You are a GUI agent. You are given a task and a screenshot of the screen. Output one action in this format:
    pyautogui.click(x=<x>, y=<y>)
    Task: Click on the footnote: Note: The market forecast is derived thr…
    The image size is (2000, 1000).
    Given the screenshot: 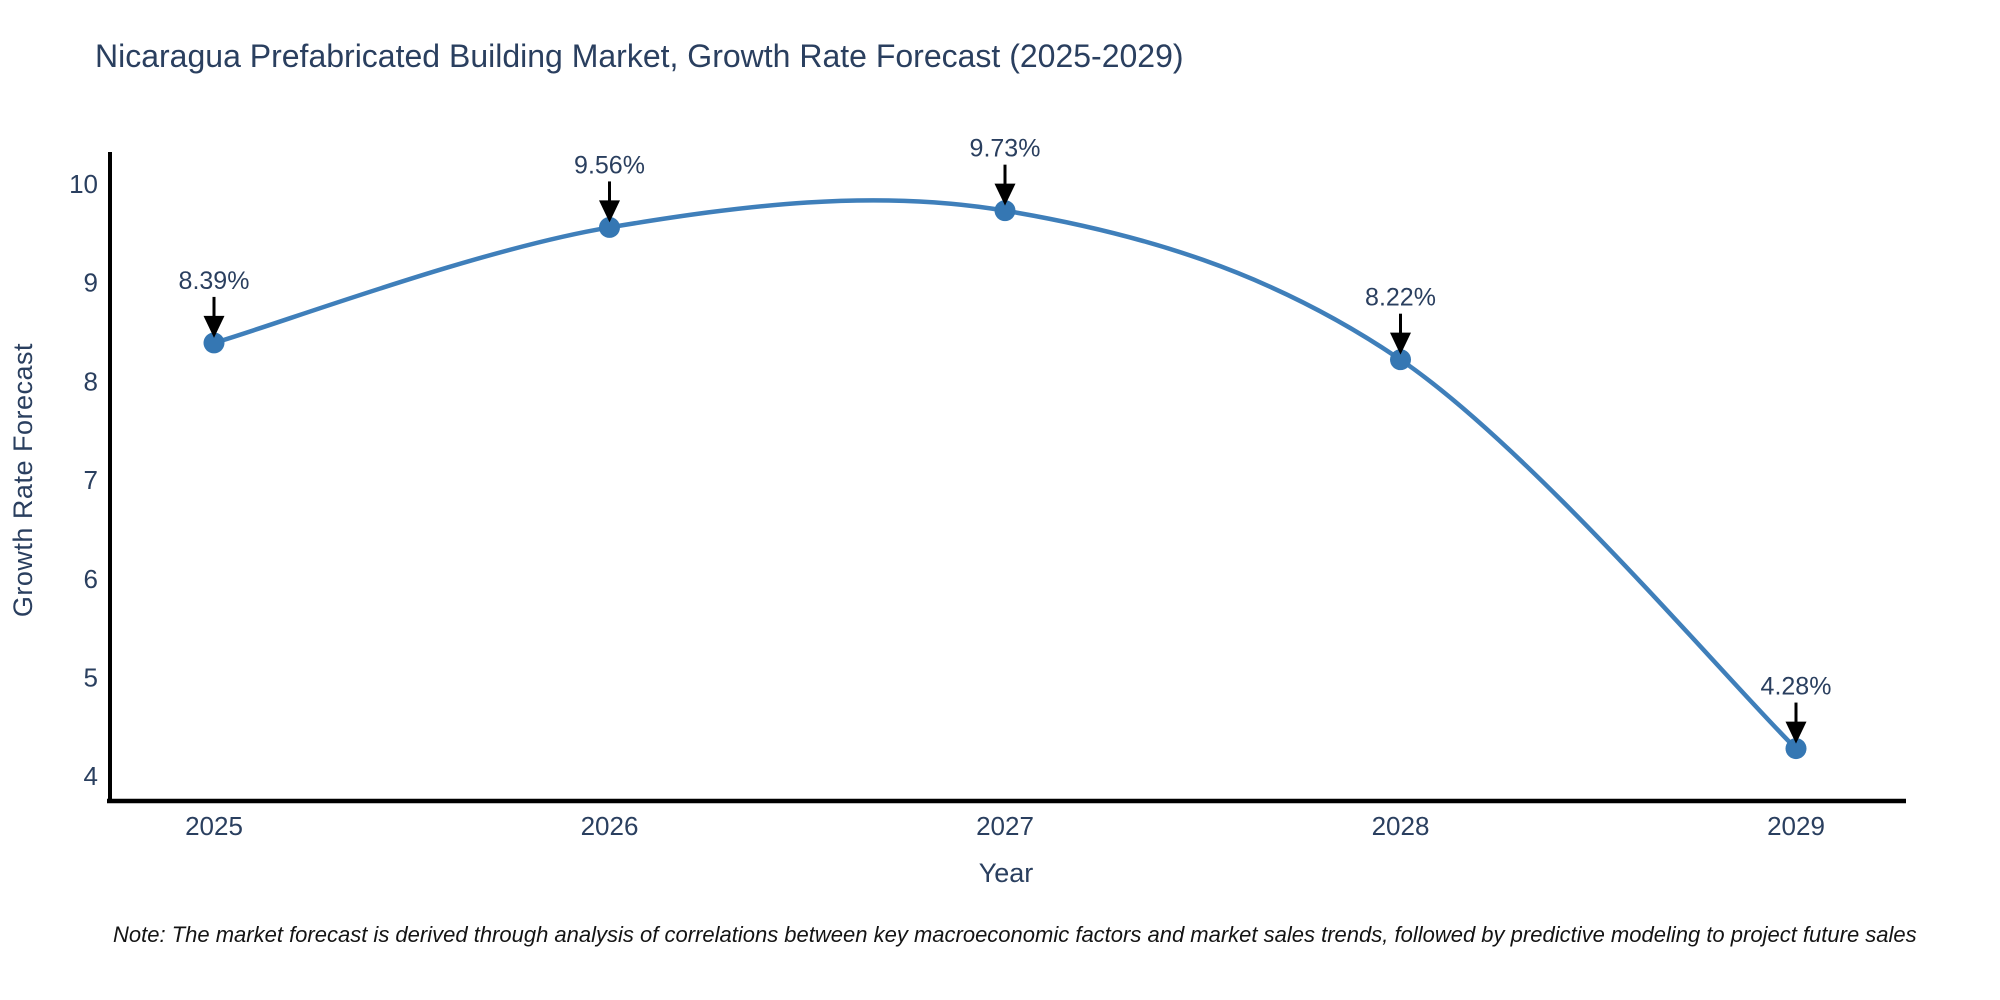 What is the action you would take?
    pyautogui.click(x=1015, y=934)
    